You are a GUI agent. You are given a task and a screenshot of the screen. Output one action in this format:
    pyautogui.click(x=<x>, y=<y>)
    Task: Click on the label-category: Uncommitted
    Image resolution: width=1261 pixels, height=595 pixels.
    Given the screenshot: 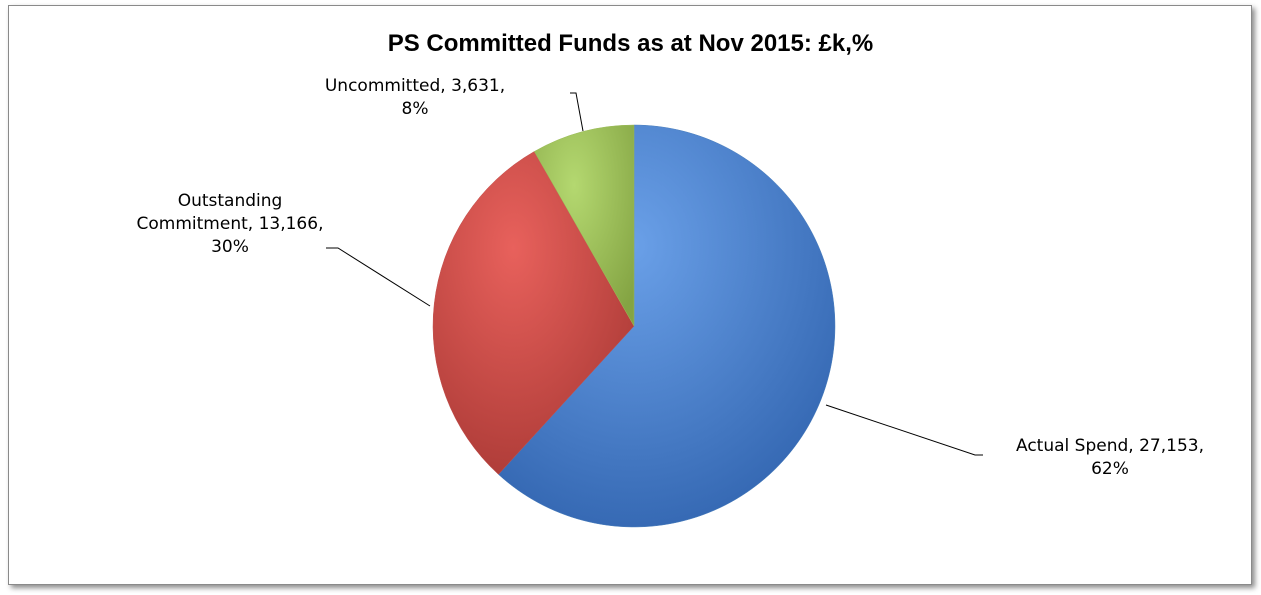 What is the action you would take?
    pyautogui.click(x=382, y=86)
    